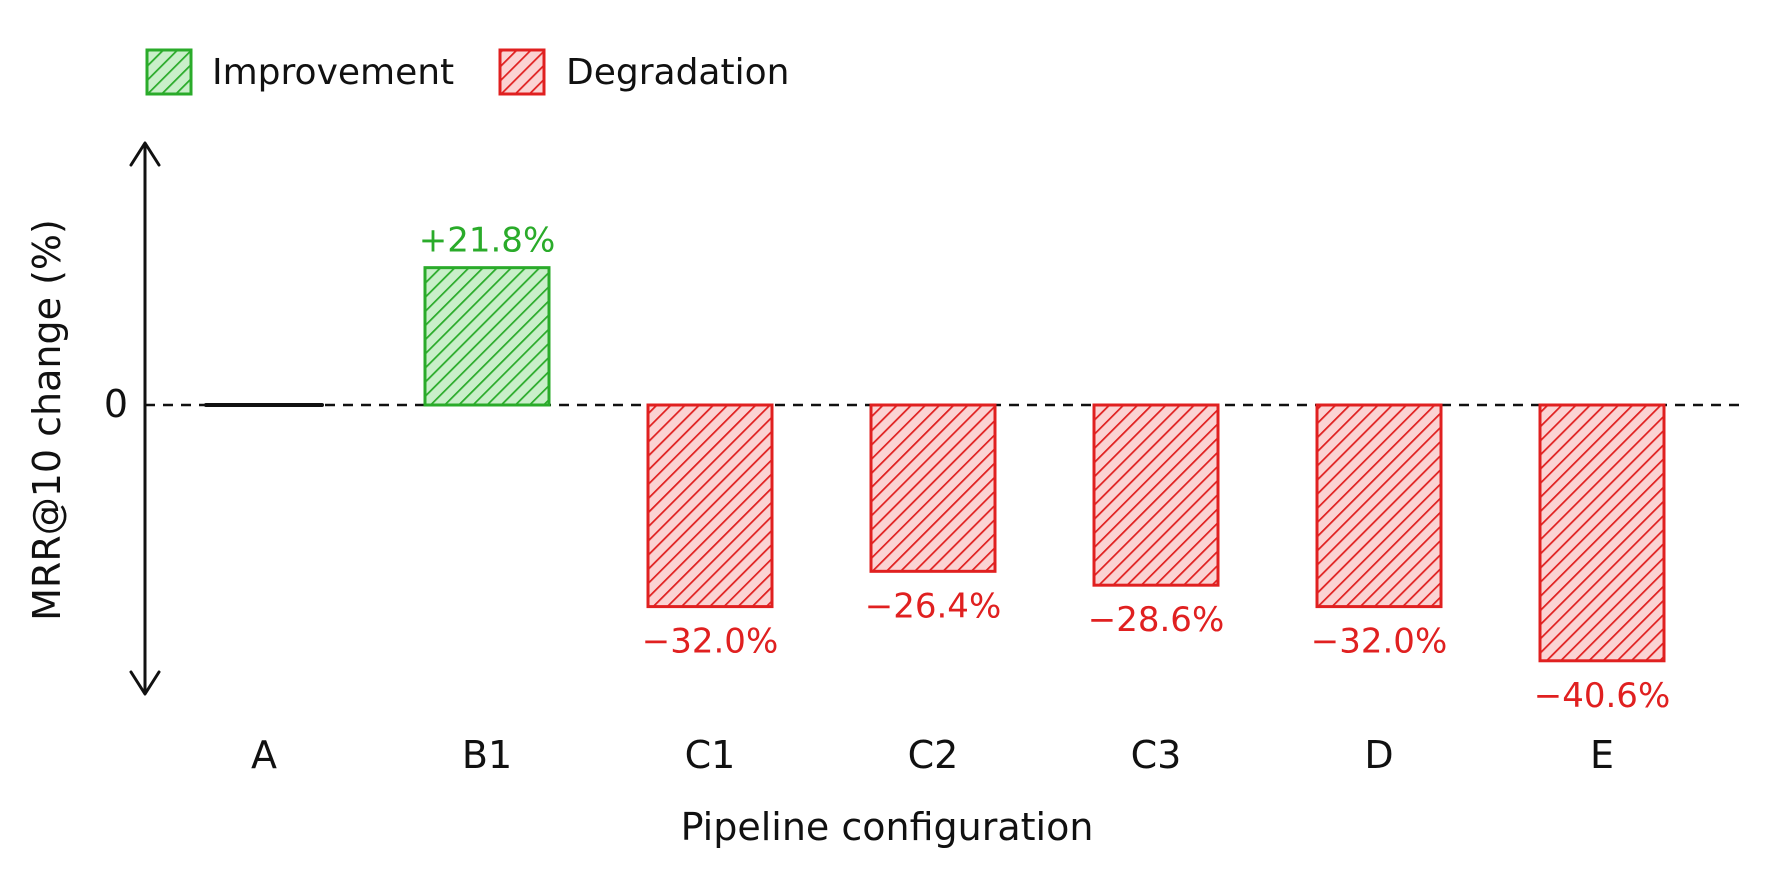 This screenshot has height=887, width=1774. I want to click on bar-e, so click(1602, 533).